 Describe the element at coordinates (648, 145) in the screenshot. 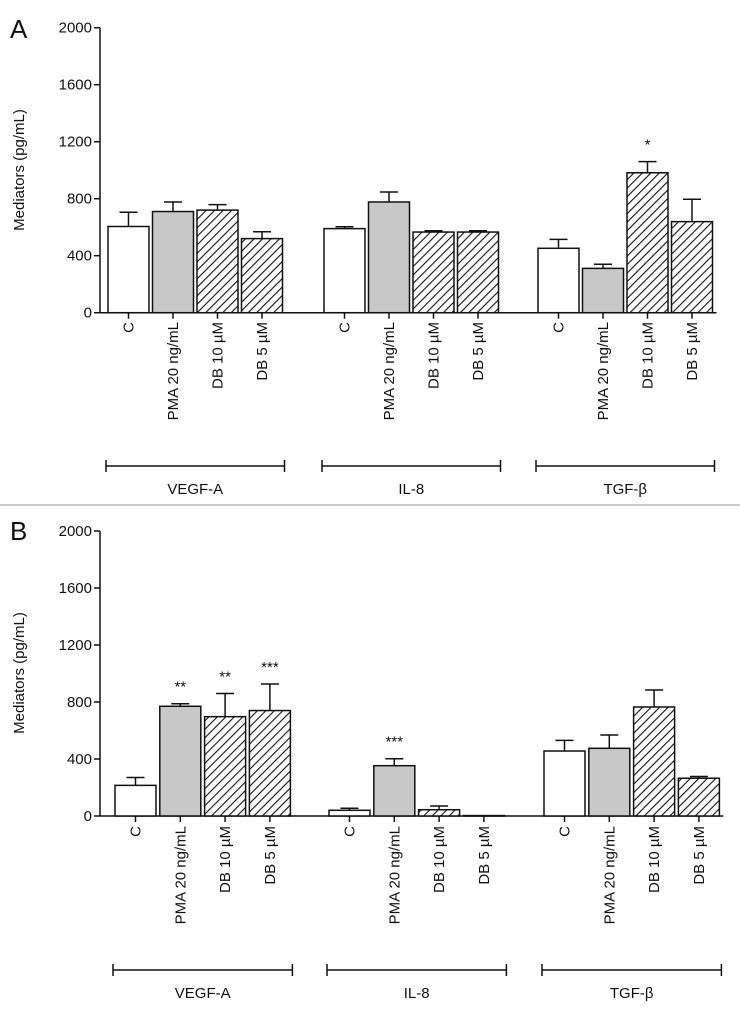

I see `significance-marker: *` at that location.